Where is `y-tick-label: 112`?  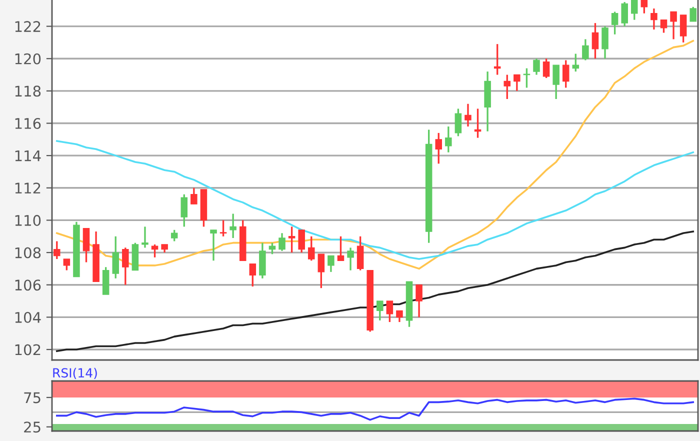
y-tick-label: 112 is located at coordinates (27, 188).